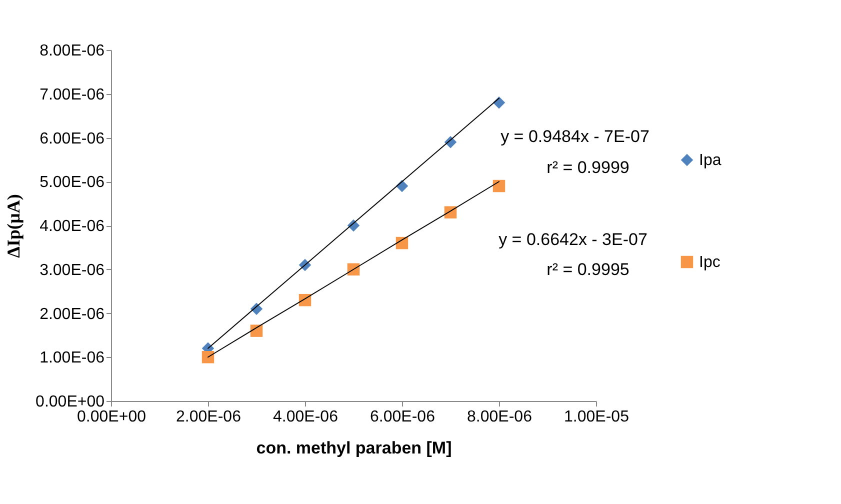 The height and width of the screenshot is (504, 841). What do you see at coordinates (72, 226) in the screenshot?
I see `y-tick-label: 4.00E-06` at bounding box center [72, 226].